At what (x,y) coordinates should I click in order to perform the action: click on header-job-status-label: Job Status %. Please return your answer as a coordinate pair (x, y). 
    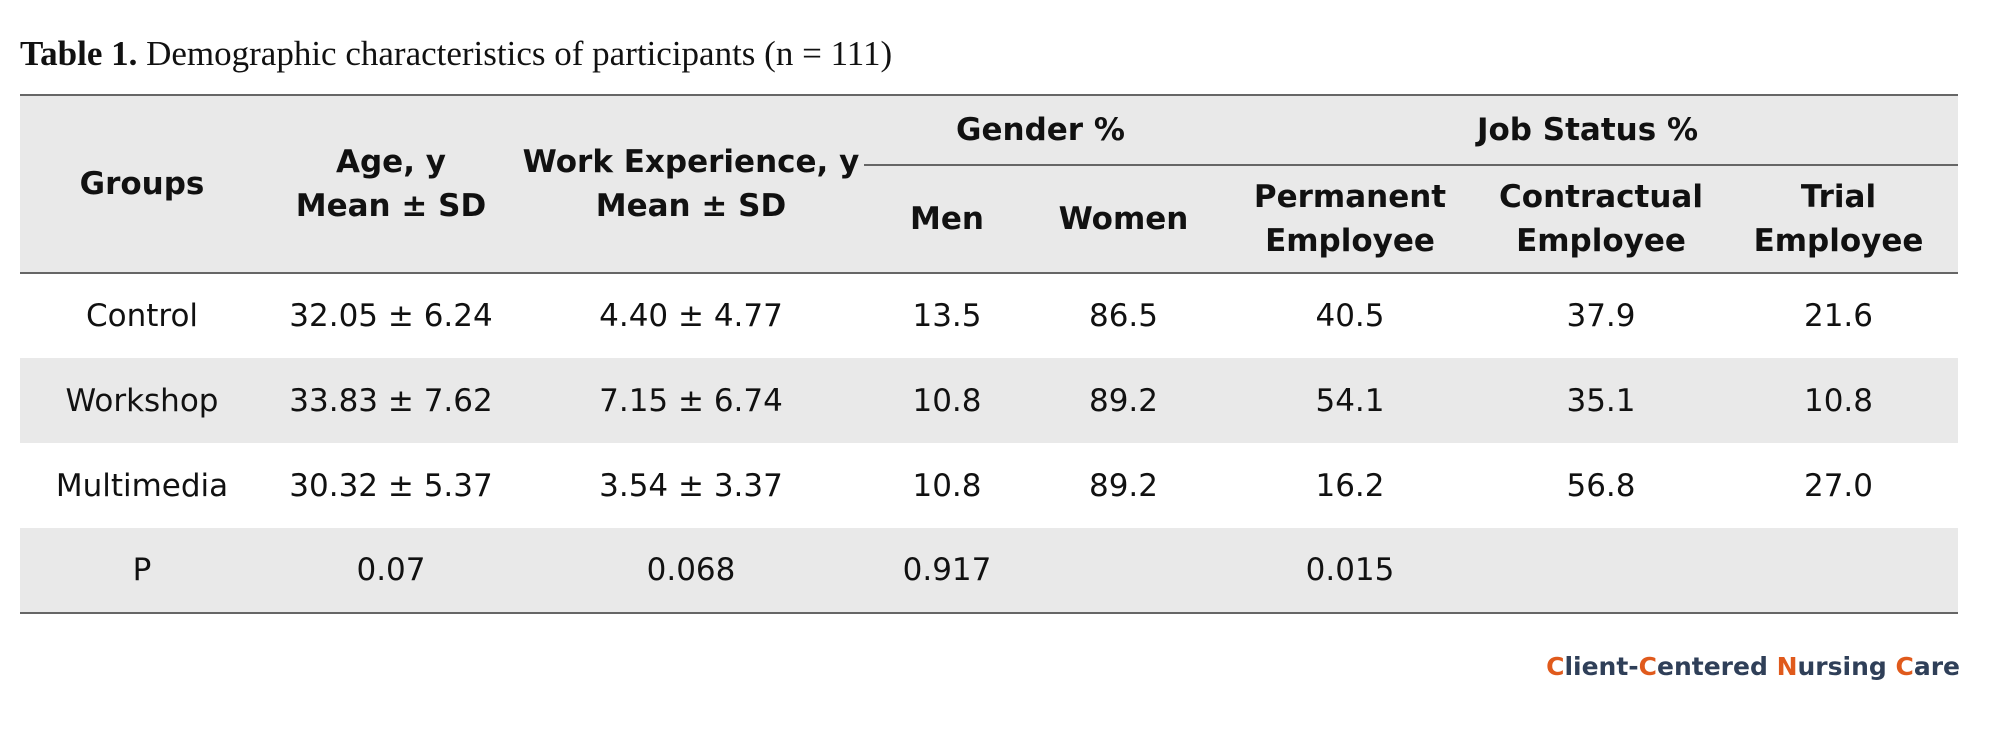
    Looking at the image, I should click on (1587, 130).